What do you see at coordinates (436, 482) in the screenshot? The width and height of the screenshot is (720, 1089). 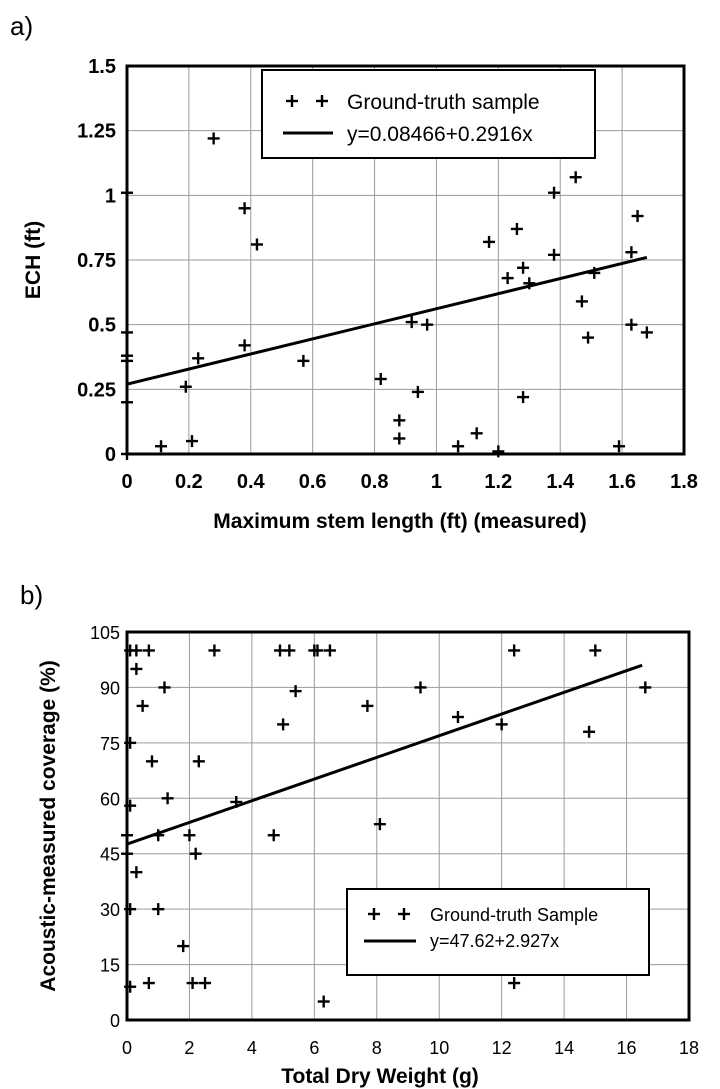 I see `panel-a-x-tick-label: 1` at bounding box center [436, 482].